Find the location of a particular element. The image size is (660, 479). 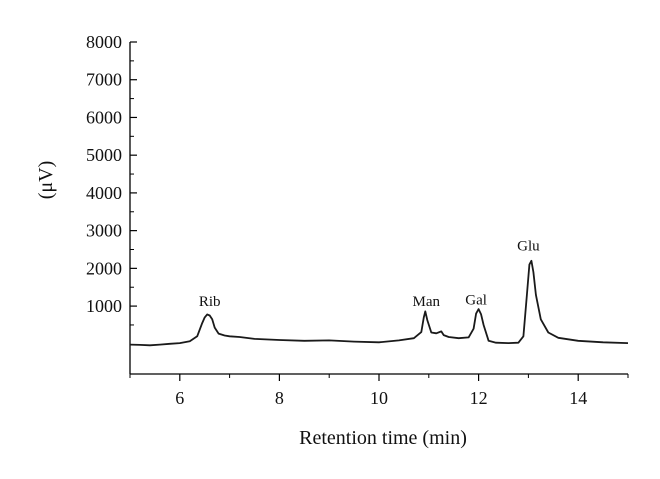

x-tick-label: 8 is located at coordinates (279, 398).